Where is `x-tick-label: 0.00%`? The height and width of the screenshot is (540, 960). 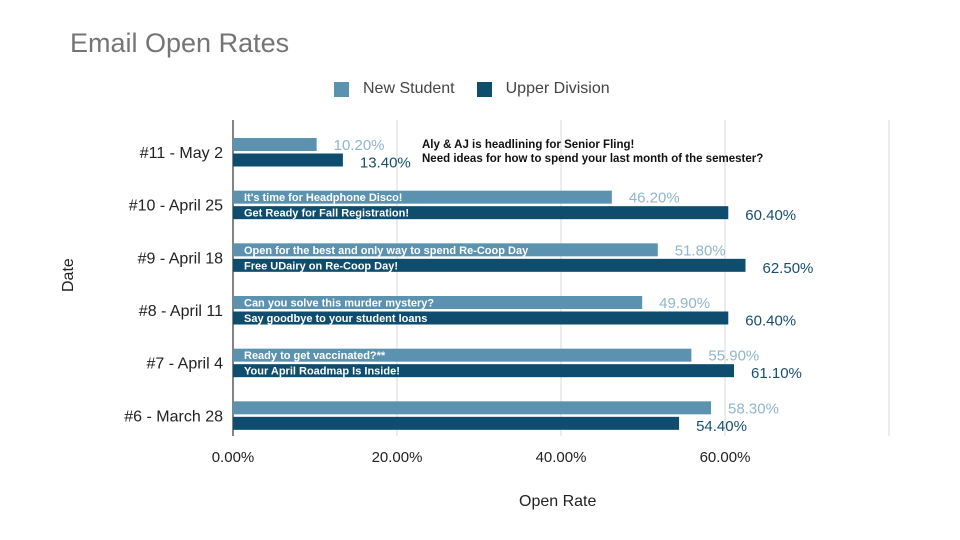
x-tick-label: 0.00% is located at coordinates (233, 457).